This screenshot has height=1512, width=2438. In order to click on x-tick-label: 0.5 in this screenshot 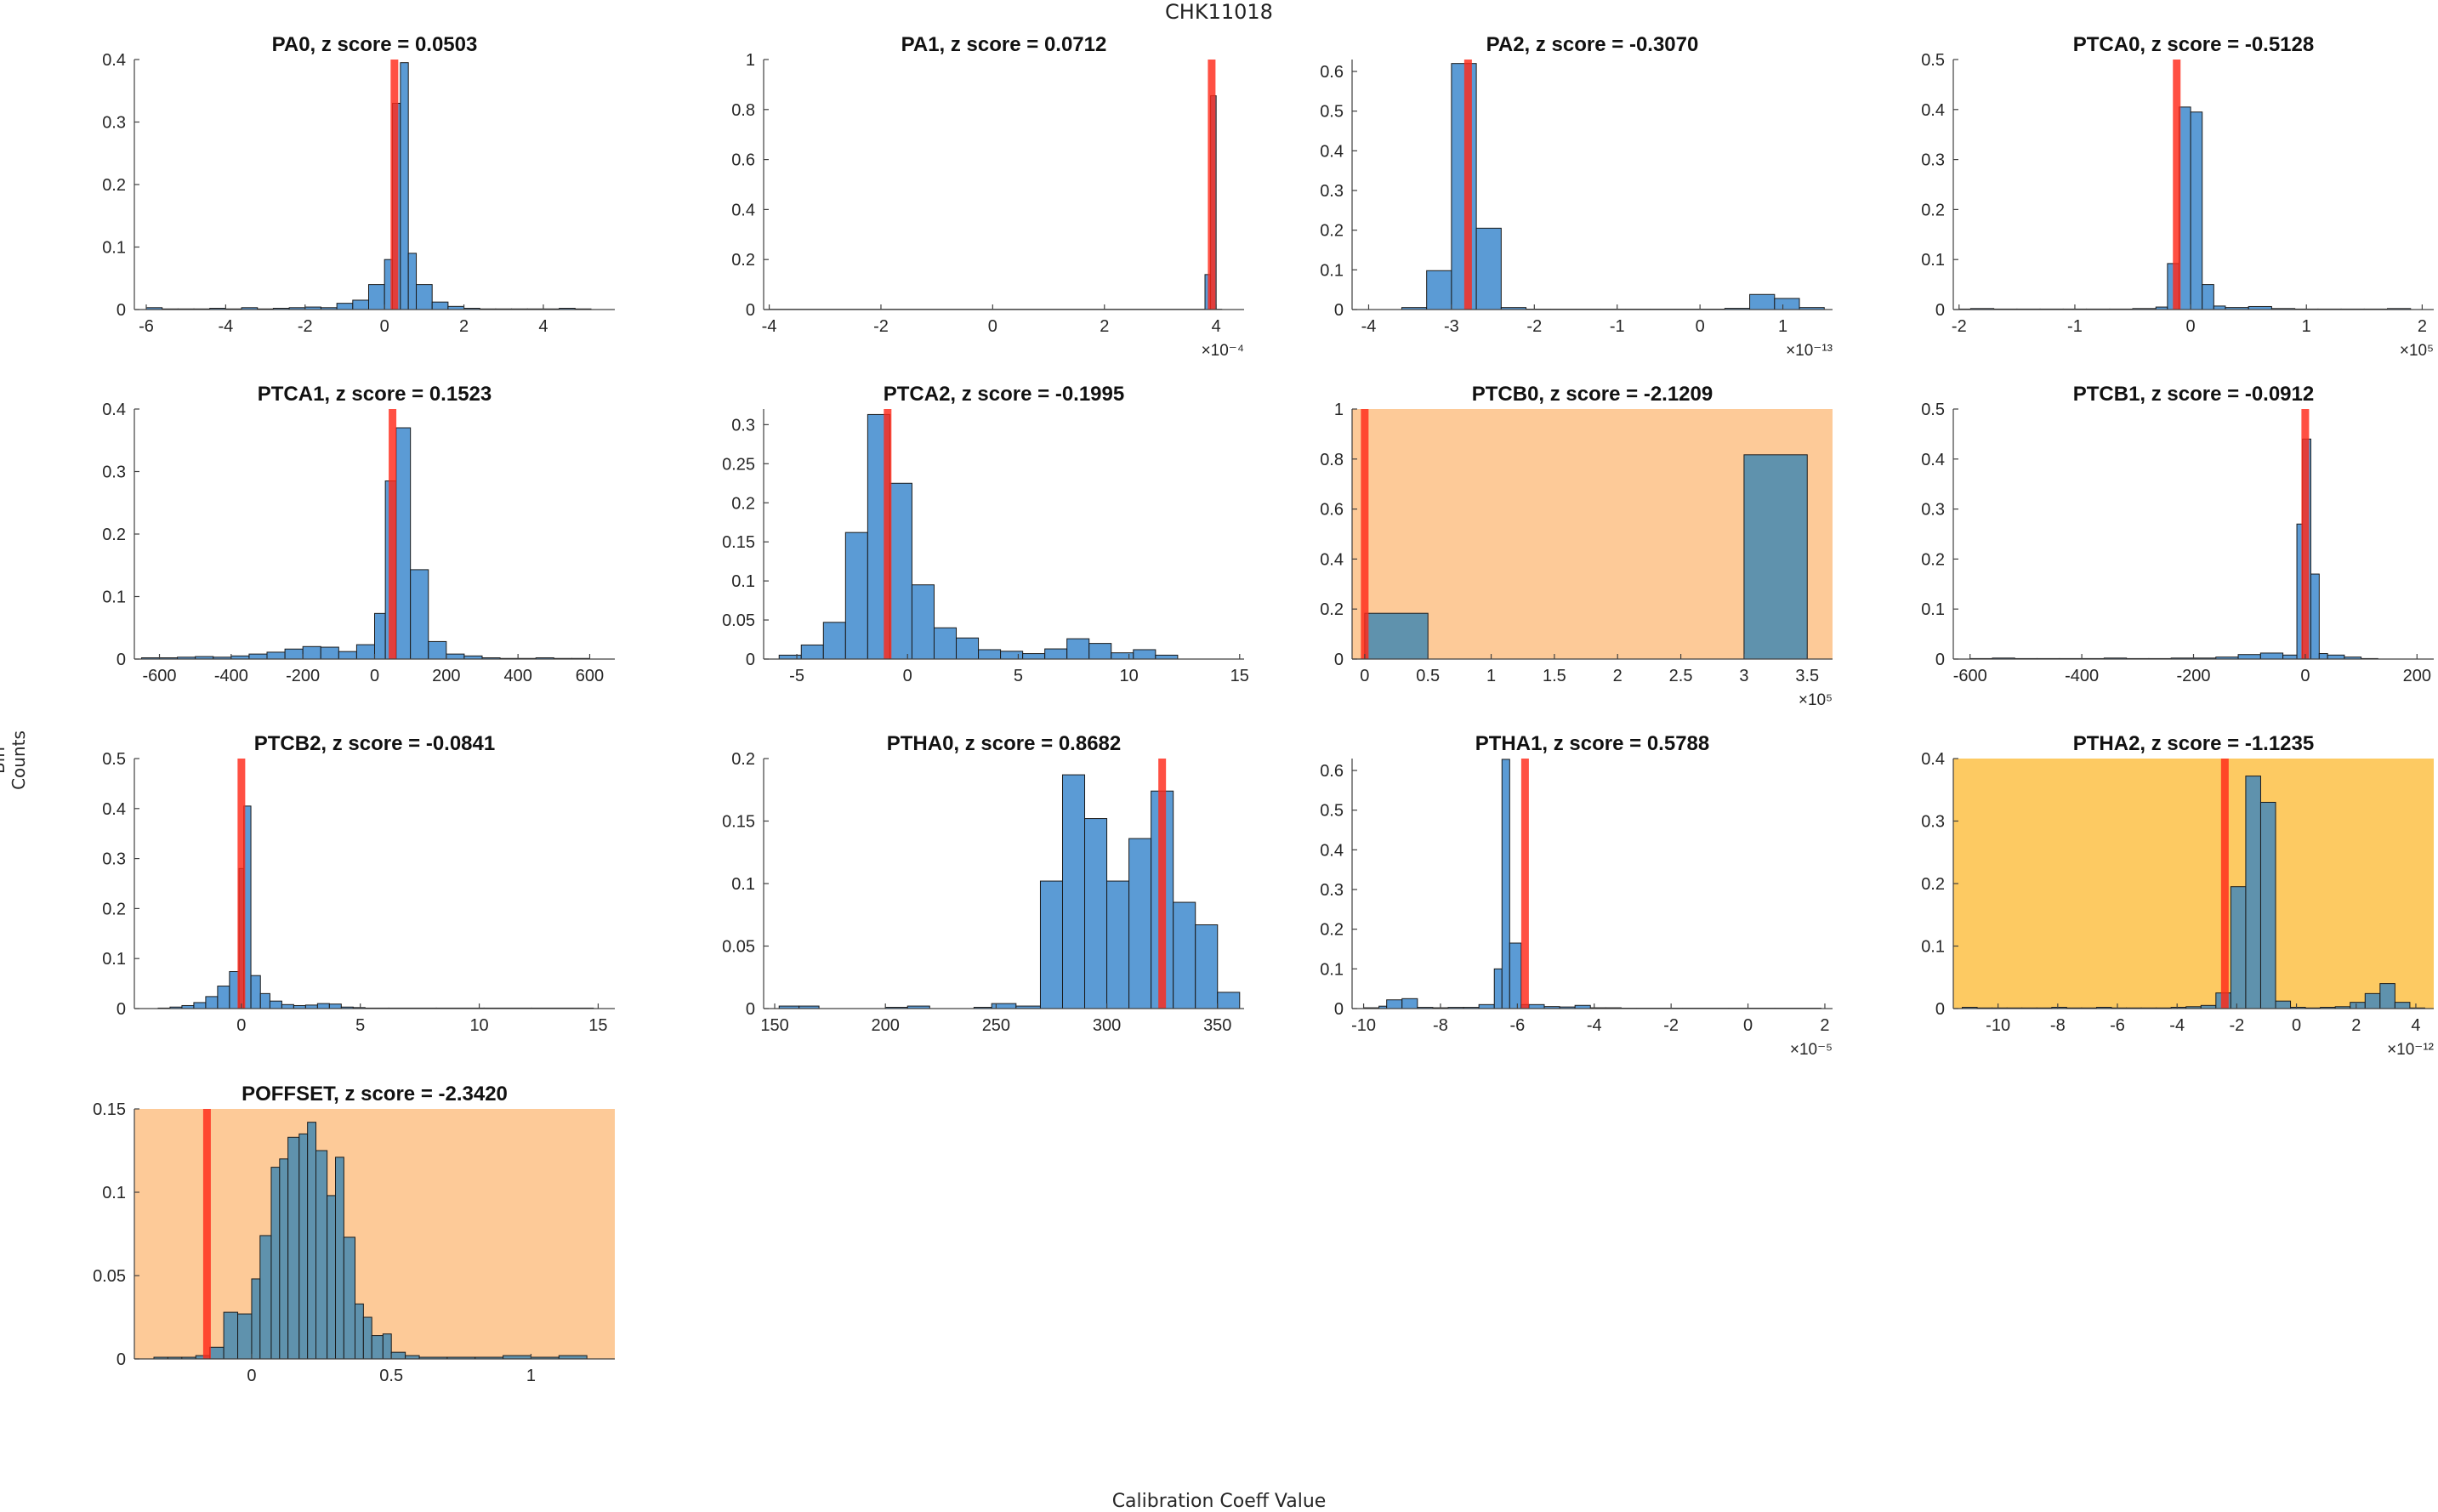, I will do `click(391, 1376)`.